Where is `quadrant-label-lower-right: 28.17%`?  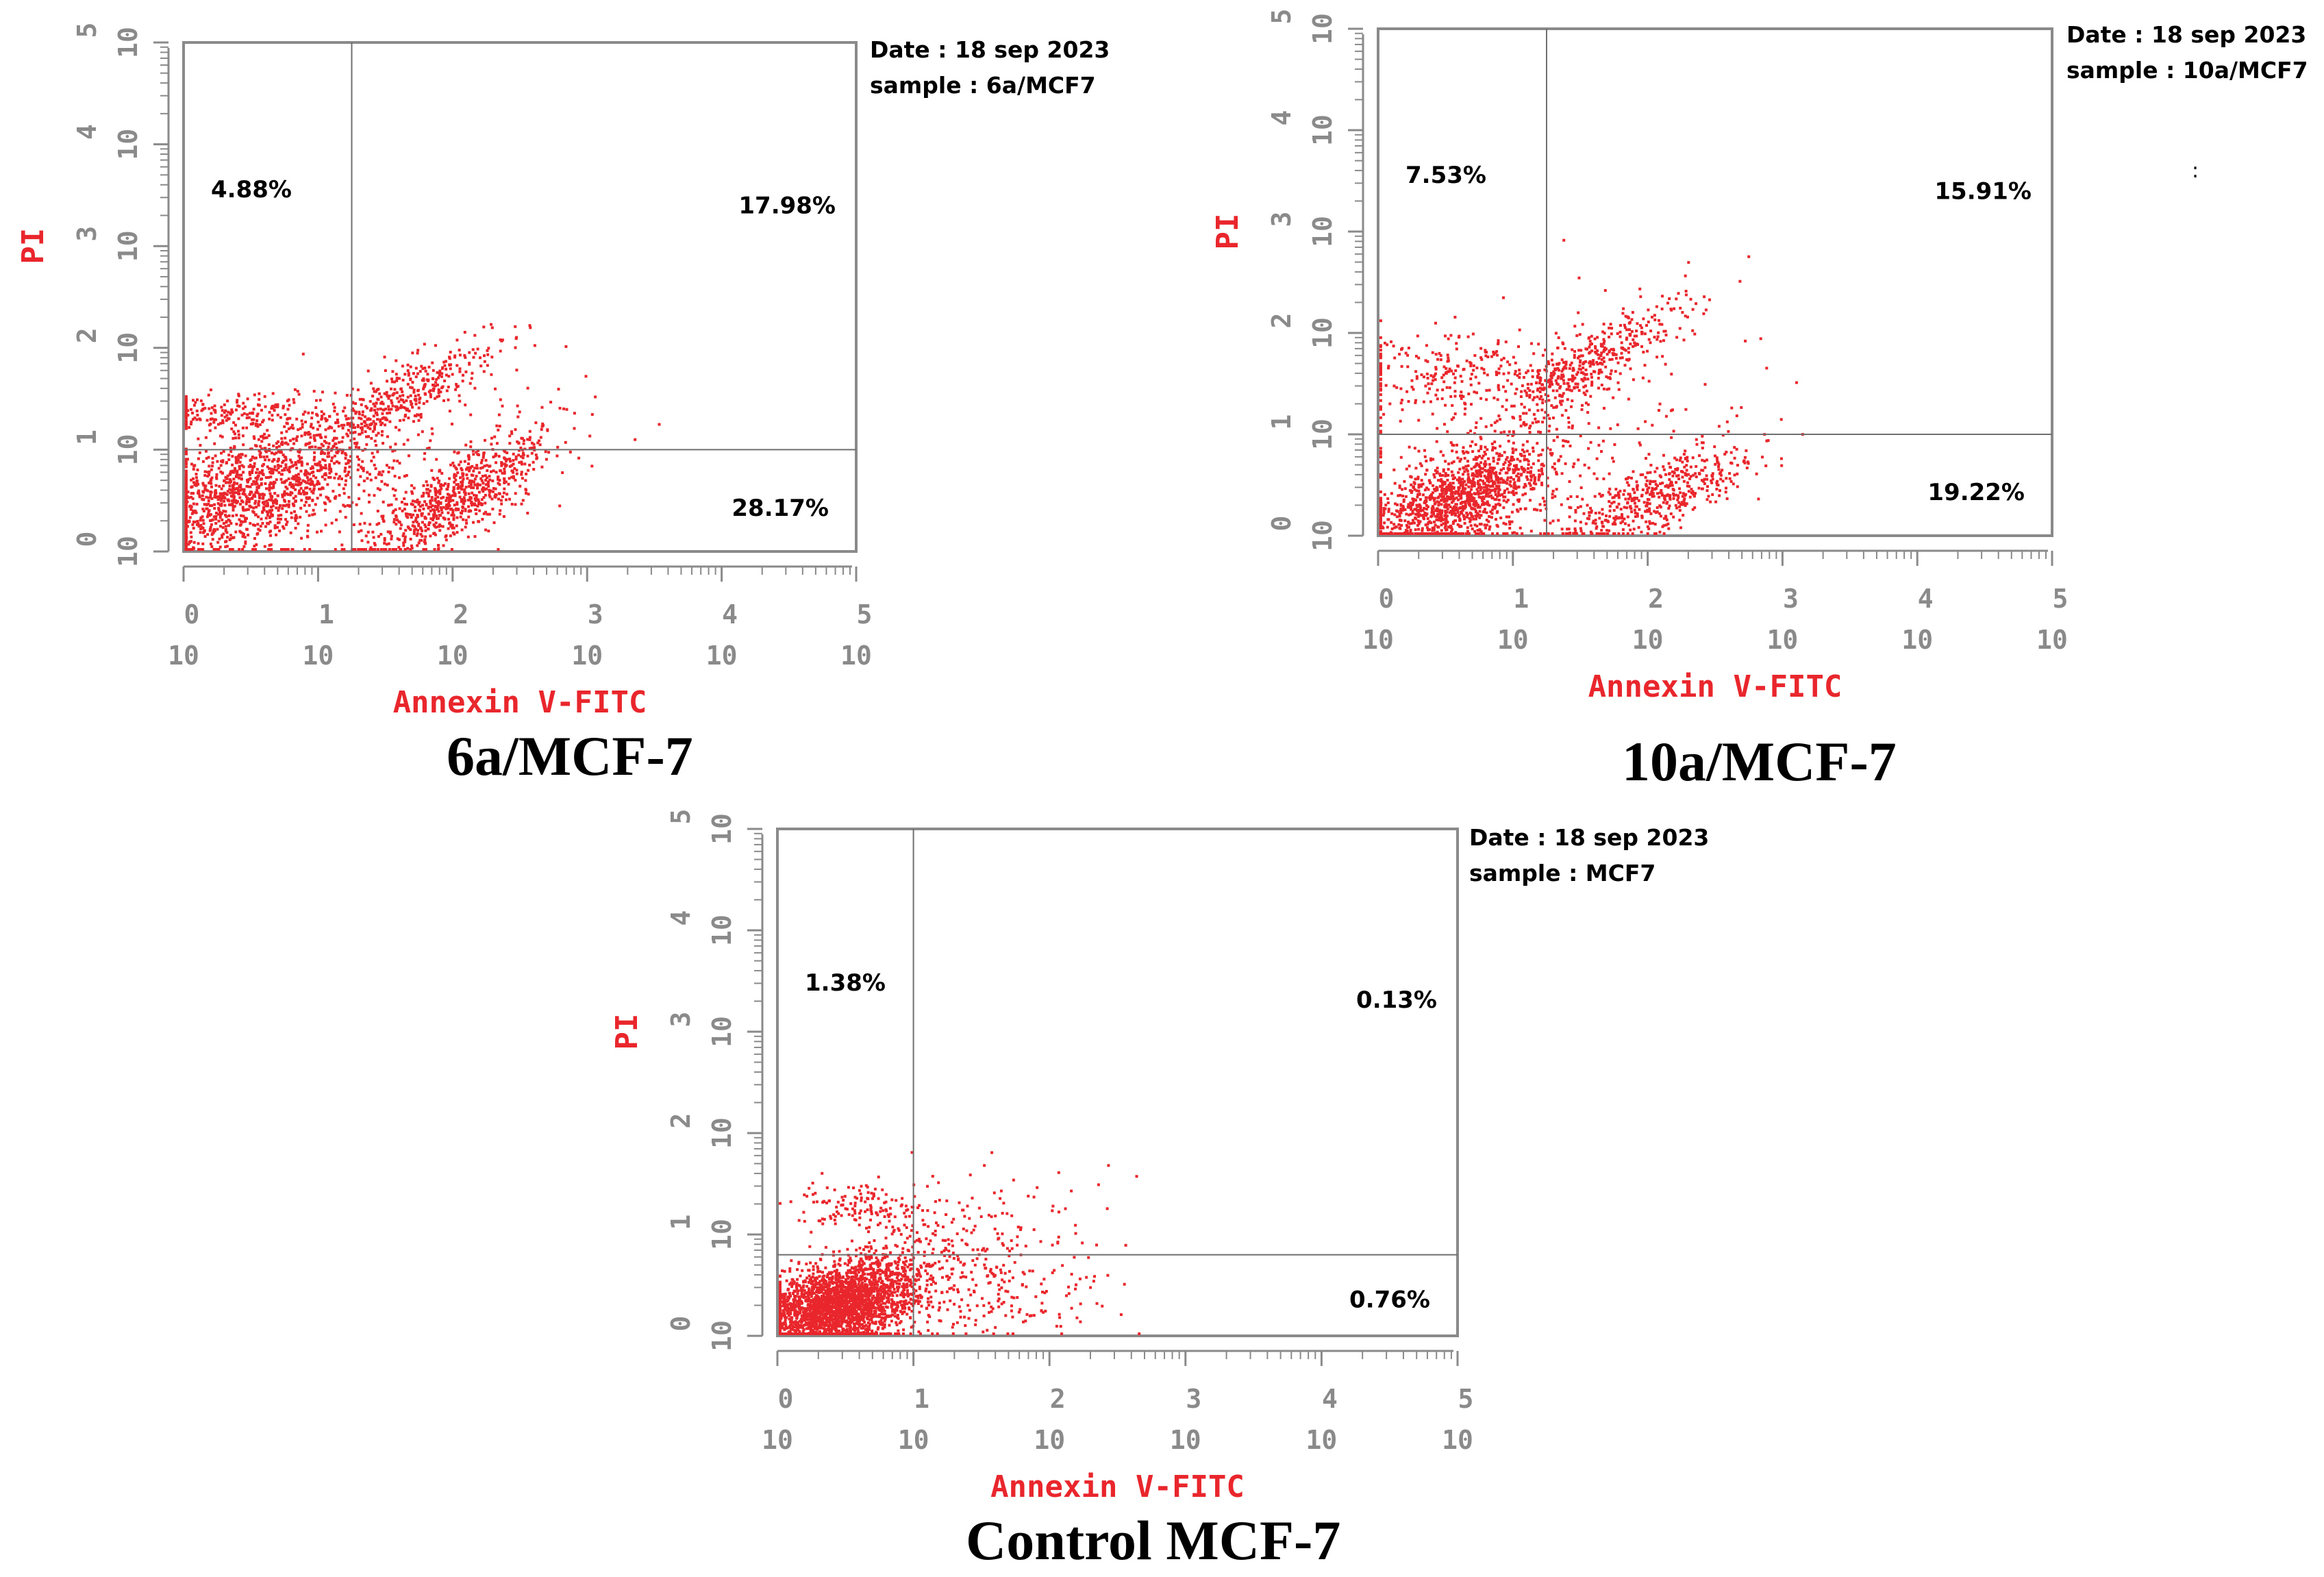 quadrant-label-lower-right: 28.17% is located at coordinates (780, 508).